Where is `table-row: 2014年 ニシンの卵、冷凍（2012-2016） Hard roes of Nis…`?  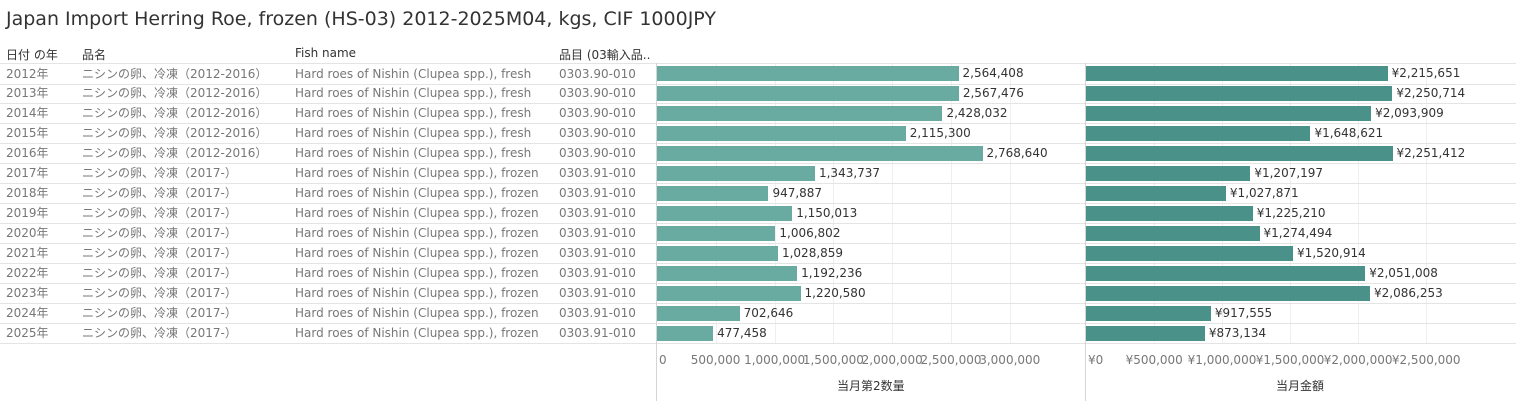
table-row: 2014年 ニシンの卵、冷凍（2012-2016） Hard roes of Nis… is located at coordinates (758, 113).